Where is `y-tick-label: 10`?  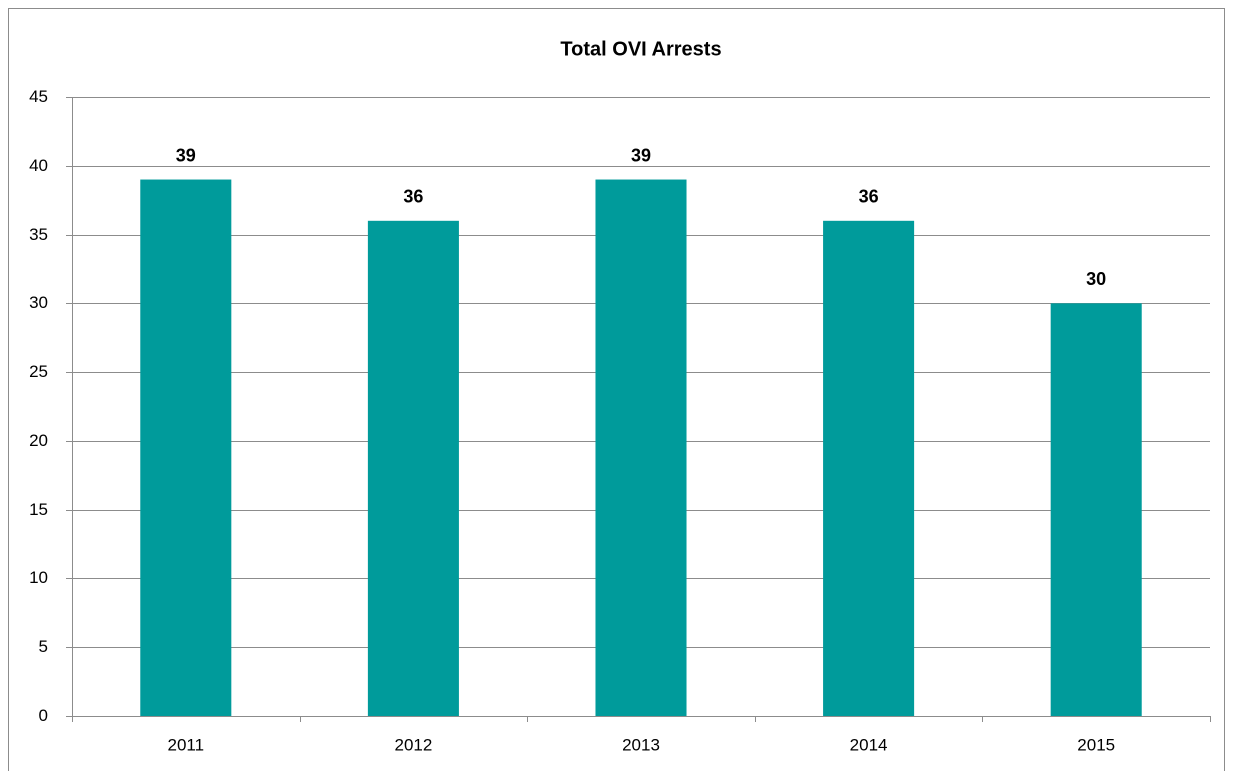
y-tick-label: 10 is located at coordinates (38, 577).